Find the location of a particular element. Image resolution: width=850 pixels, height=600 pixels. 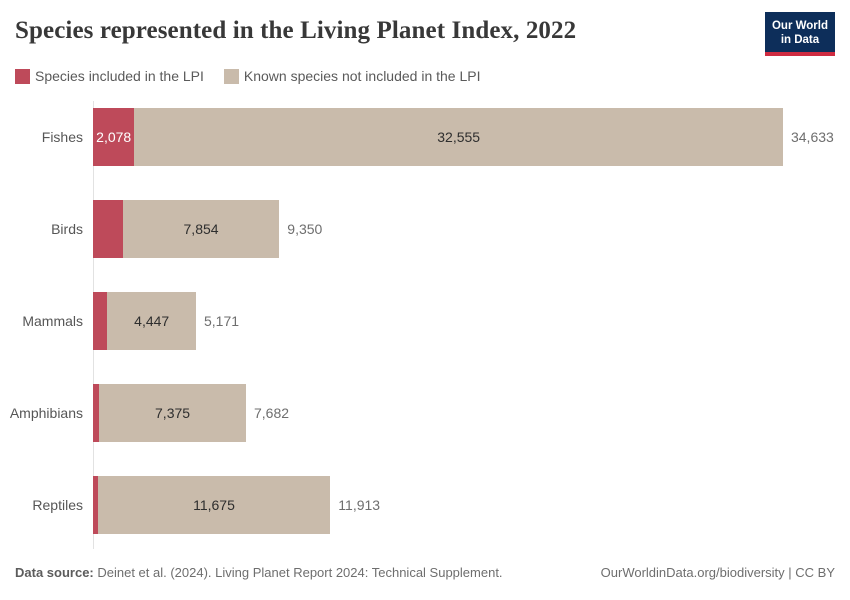

total-value-label: 7,682 is located at coordinates (271, 413).